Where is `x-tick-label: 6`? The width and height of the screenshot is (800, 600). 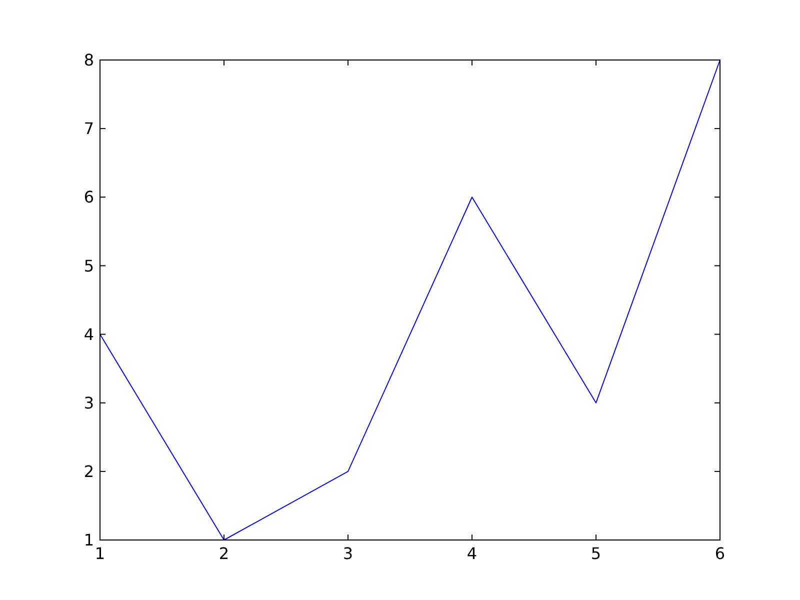 x-tick-label: 6 is located at coordinates (720, 553).